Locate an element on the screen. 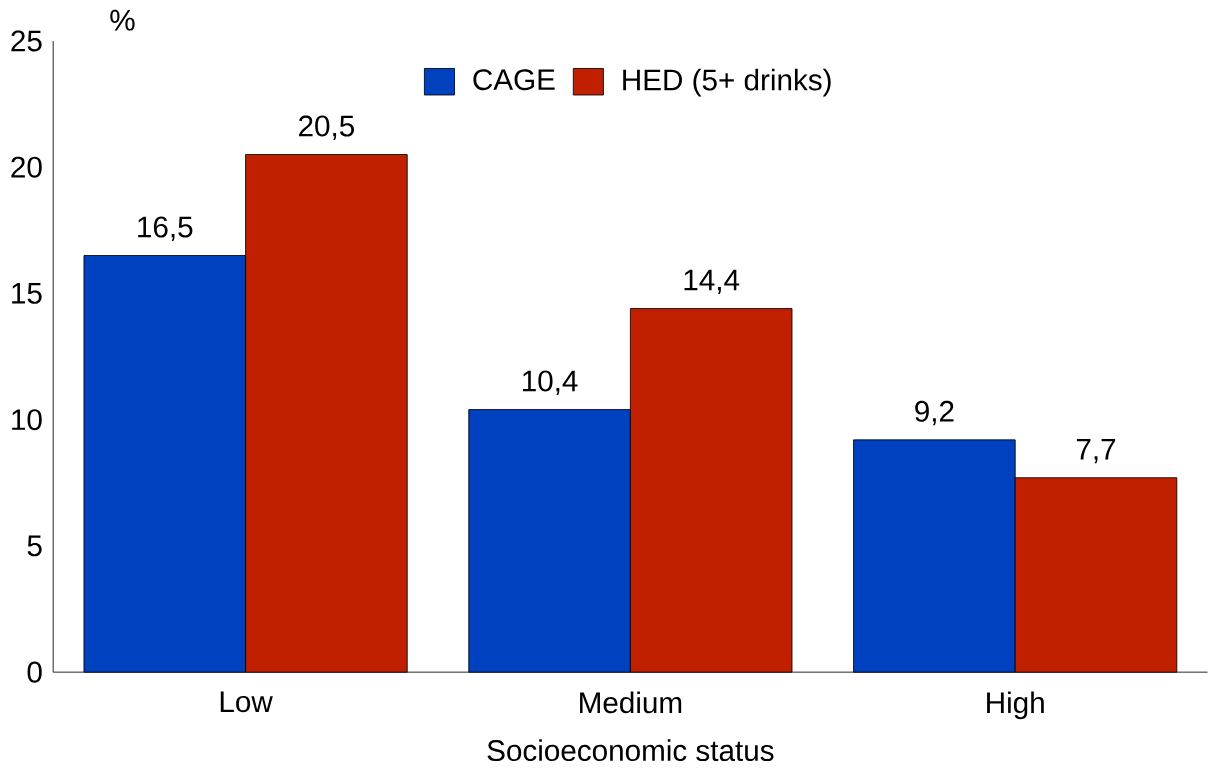  data-label: 16,5 is located at coordinates (165, 228).